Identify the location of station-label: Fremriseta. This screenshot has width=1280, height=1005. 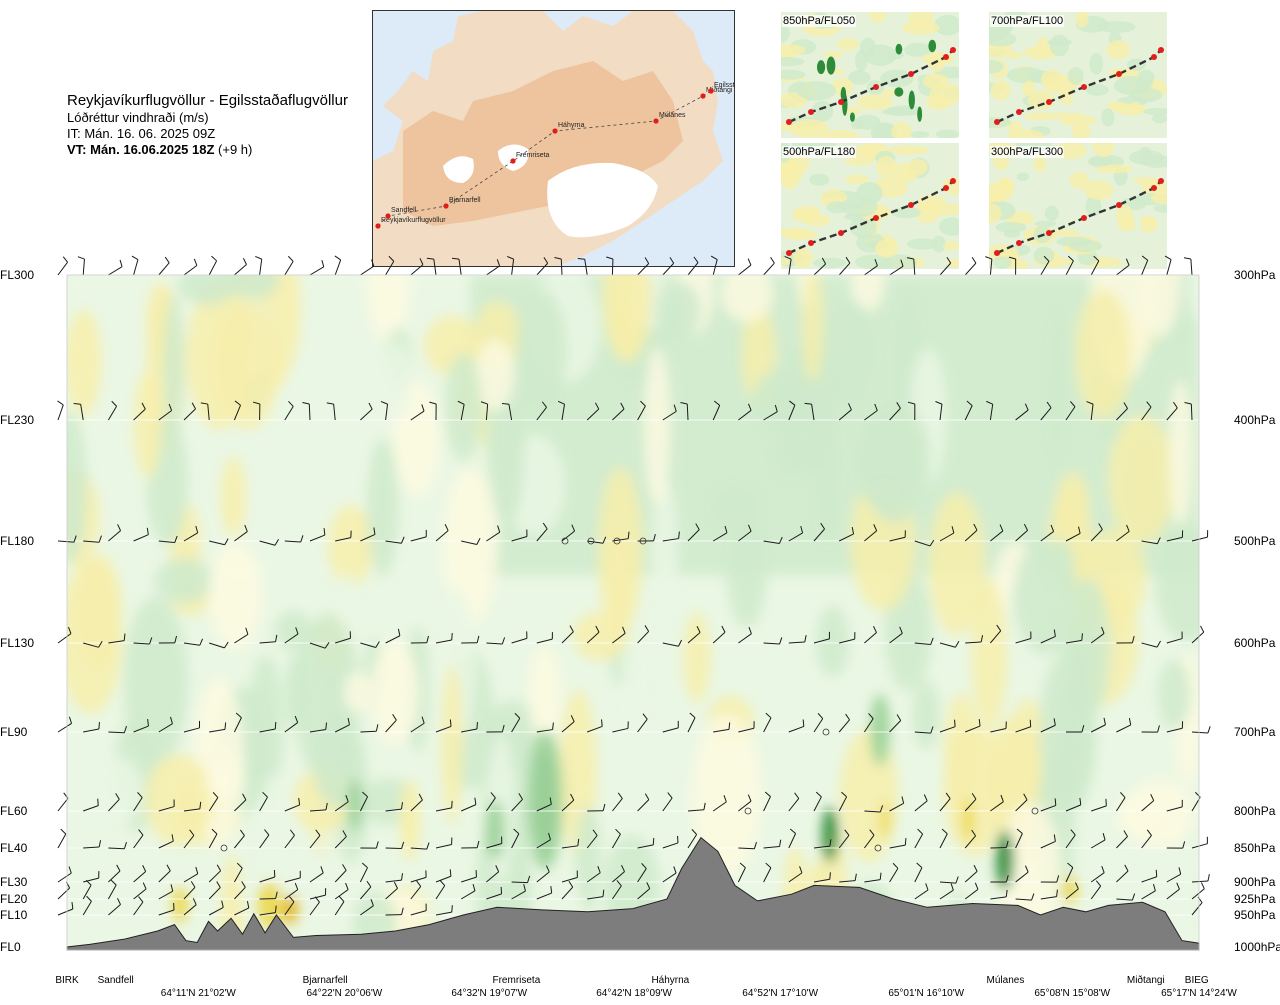
(516, 980).